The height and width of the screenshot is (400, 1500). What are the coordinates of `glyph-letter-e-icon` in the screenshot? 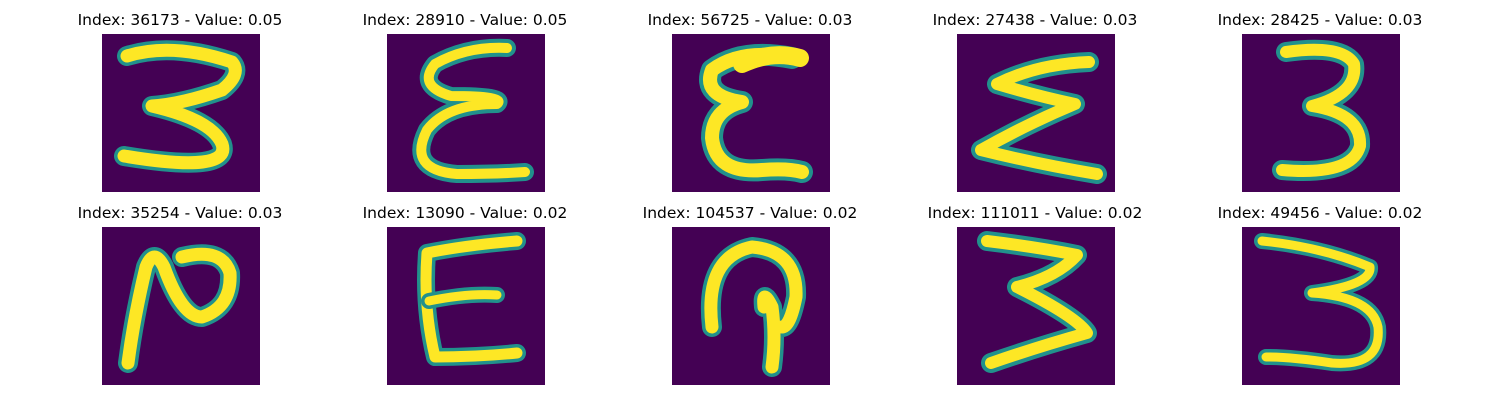 It's located at (466, 306).